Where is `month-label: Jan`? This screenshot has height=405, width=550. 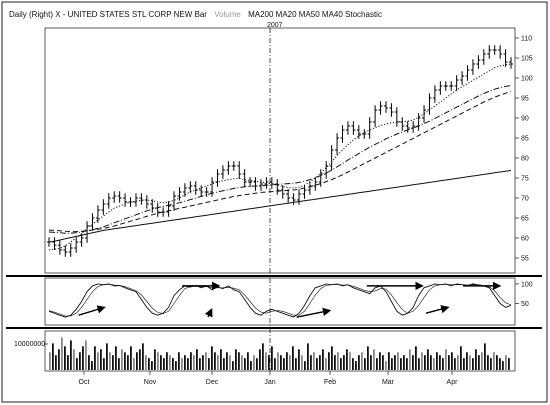
month-label: Jan is located at coordinates (269, 382).